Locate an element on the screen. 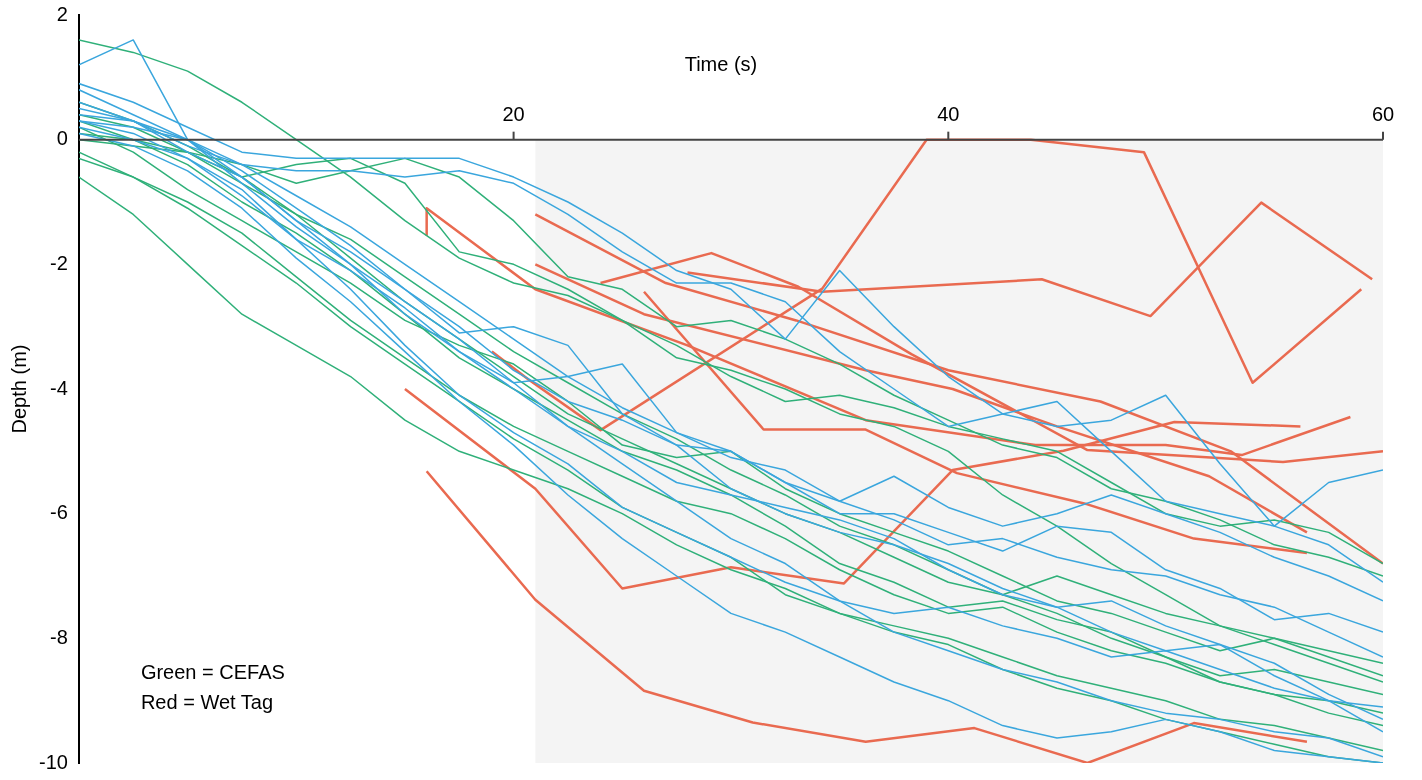 Image resolution: width=1422 pixels, height=780 pixels. x-tick-label: 20 is located at coordinates (513, 114).